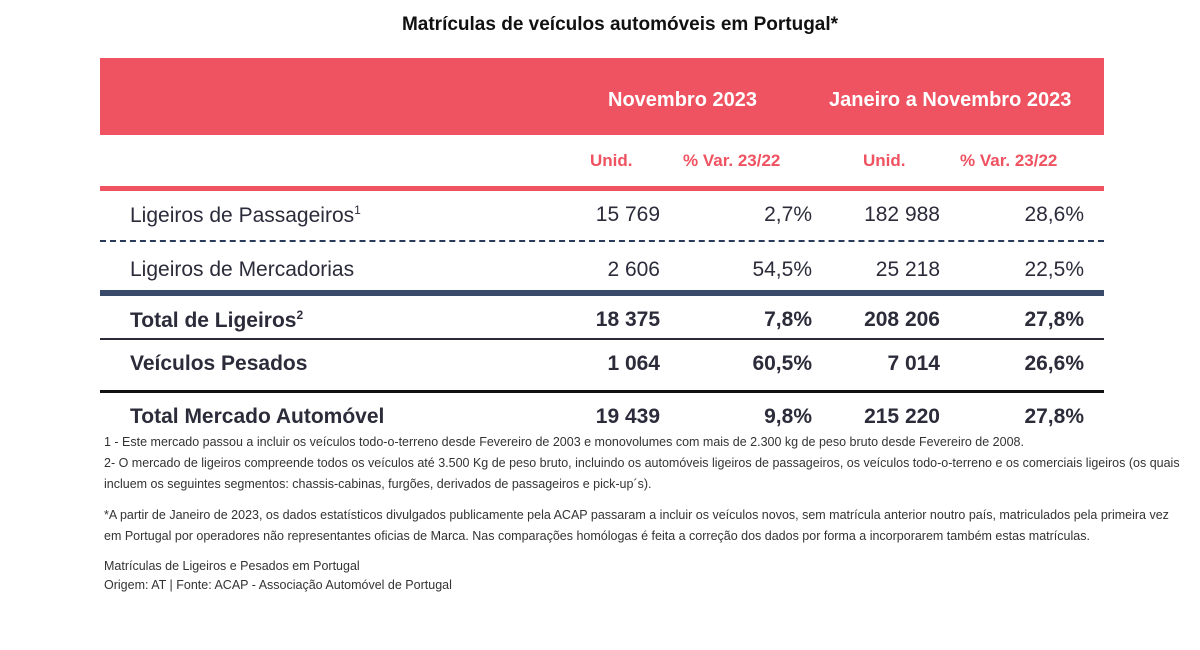  Describe the element at coordinates (217, 320) in the screenshot. I see `row-label: Total de Ligeiros2` at that location.